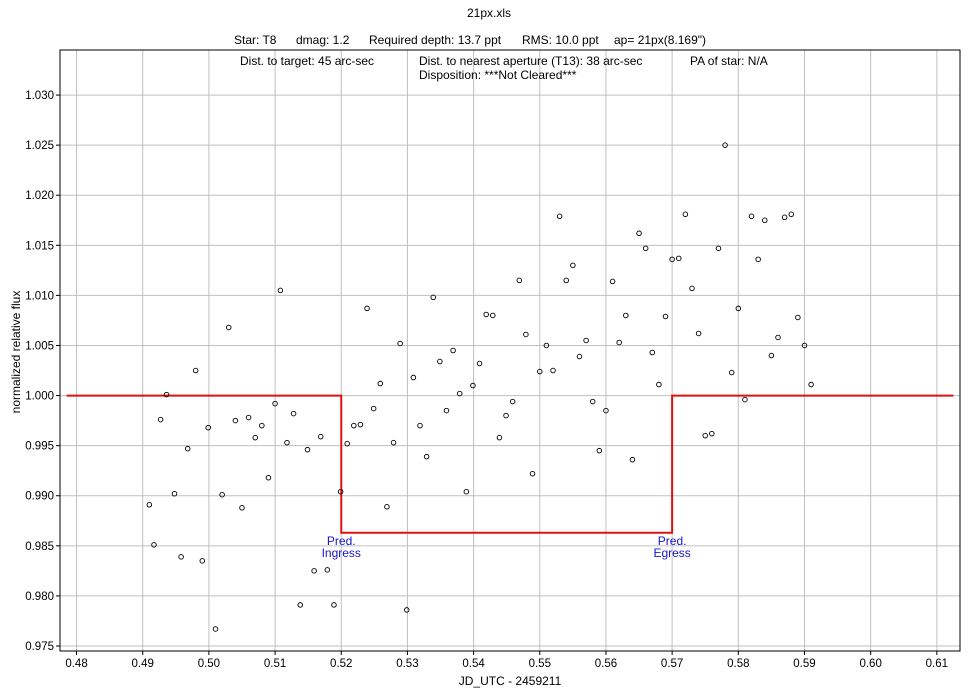 This screenshot has width=978, height=690. What do you see at coordinates (143, 664) in the screenshot?
I see `x-tick-label: 0.49` at bounding box center [143, 664].